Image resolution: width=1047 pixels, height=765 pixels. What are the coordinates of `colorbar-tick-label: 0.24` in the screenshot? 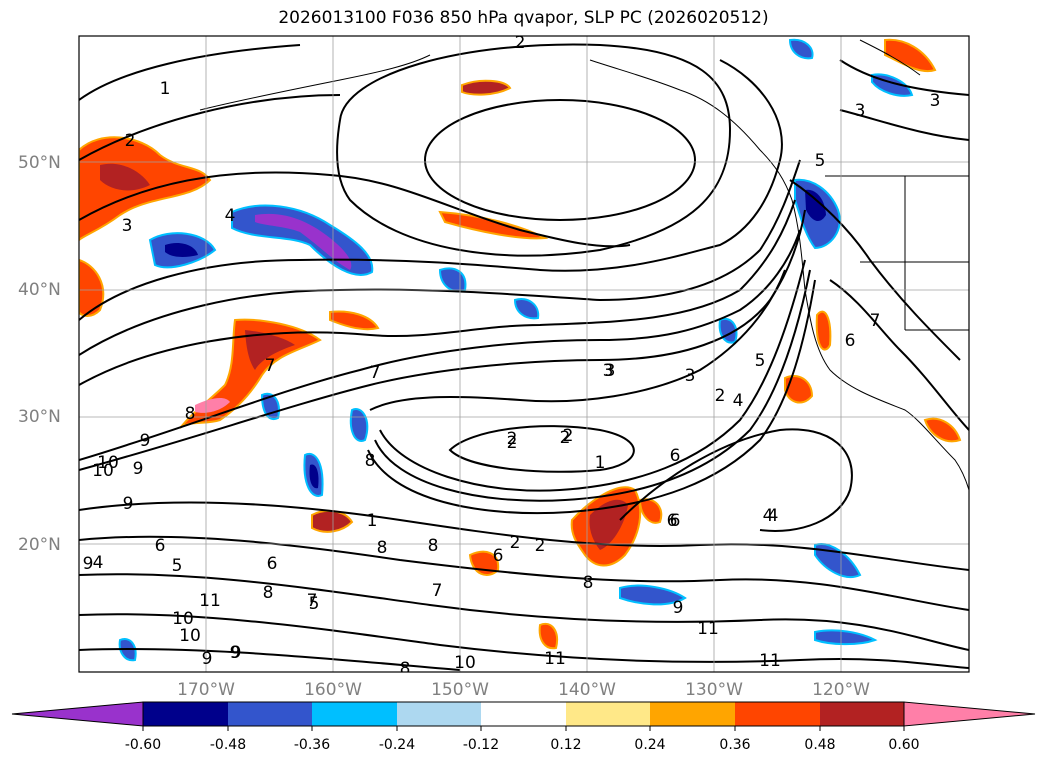 It's located at (650, 745).